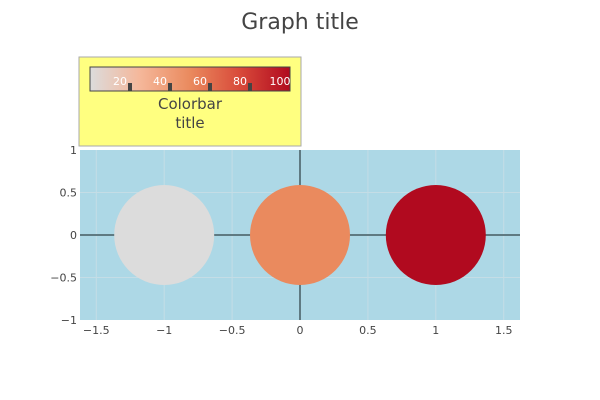  Describe the element at coordinates (190, 79) in the screenshot. I see `colorbar-gradient` at that location.